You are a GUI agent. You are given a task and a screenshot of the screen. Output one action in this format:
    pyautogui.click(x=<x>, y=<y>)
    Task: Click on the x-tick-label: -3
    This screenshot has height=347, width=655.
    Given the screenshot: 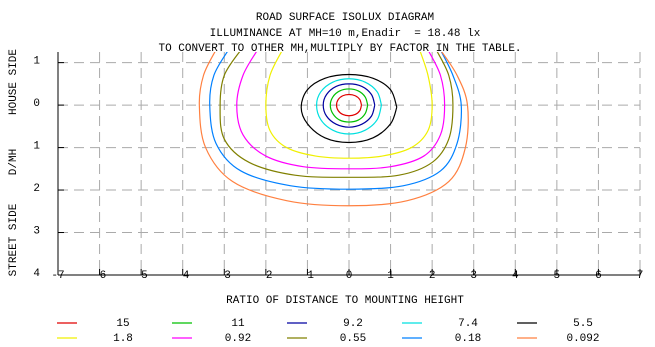 What is the action you would take?
    pyautogui.click(x=224, y=276)
    